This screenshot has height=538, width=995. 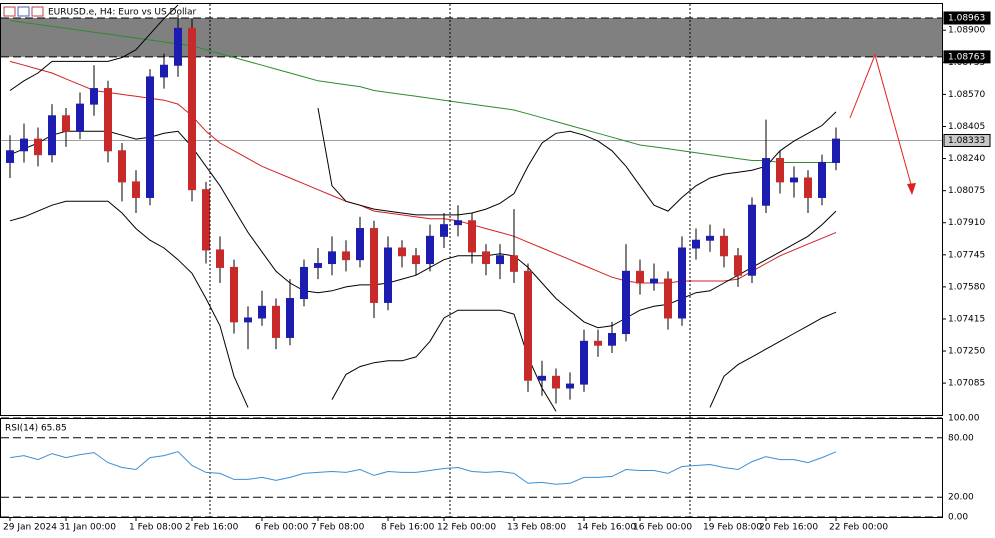 I want to click on x-tick-label: 6 Feb 00:00, so click(x=282, y=528).